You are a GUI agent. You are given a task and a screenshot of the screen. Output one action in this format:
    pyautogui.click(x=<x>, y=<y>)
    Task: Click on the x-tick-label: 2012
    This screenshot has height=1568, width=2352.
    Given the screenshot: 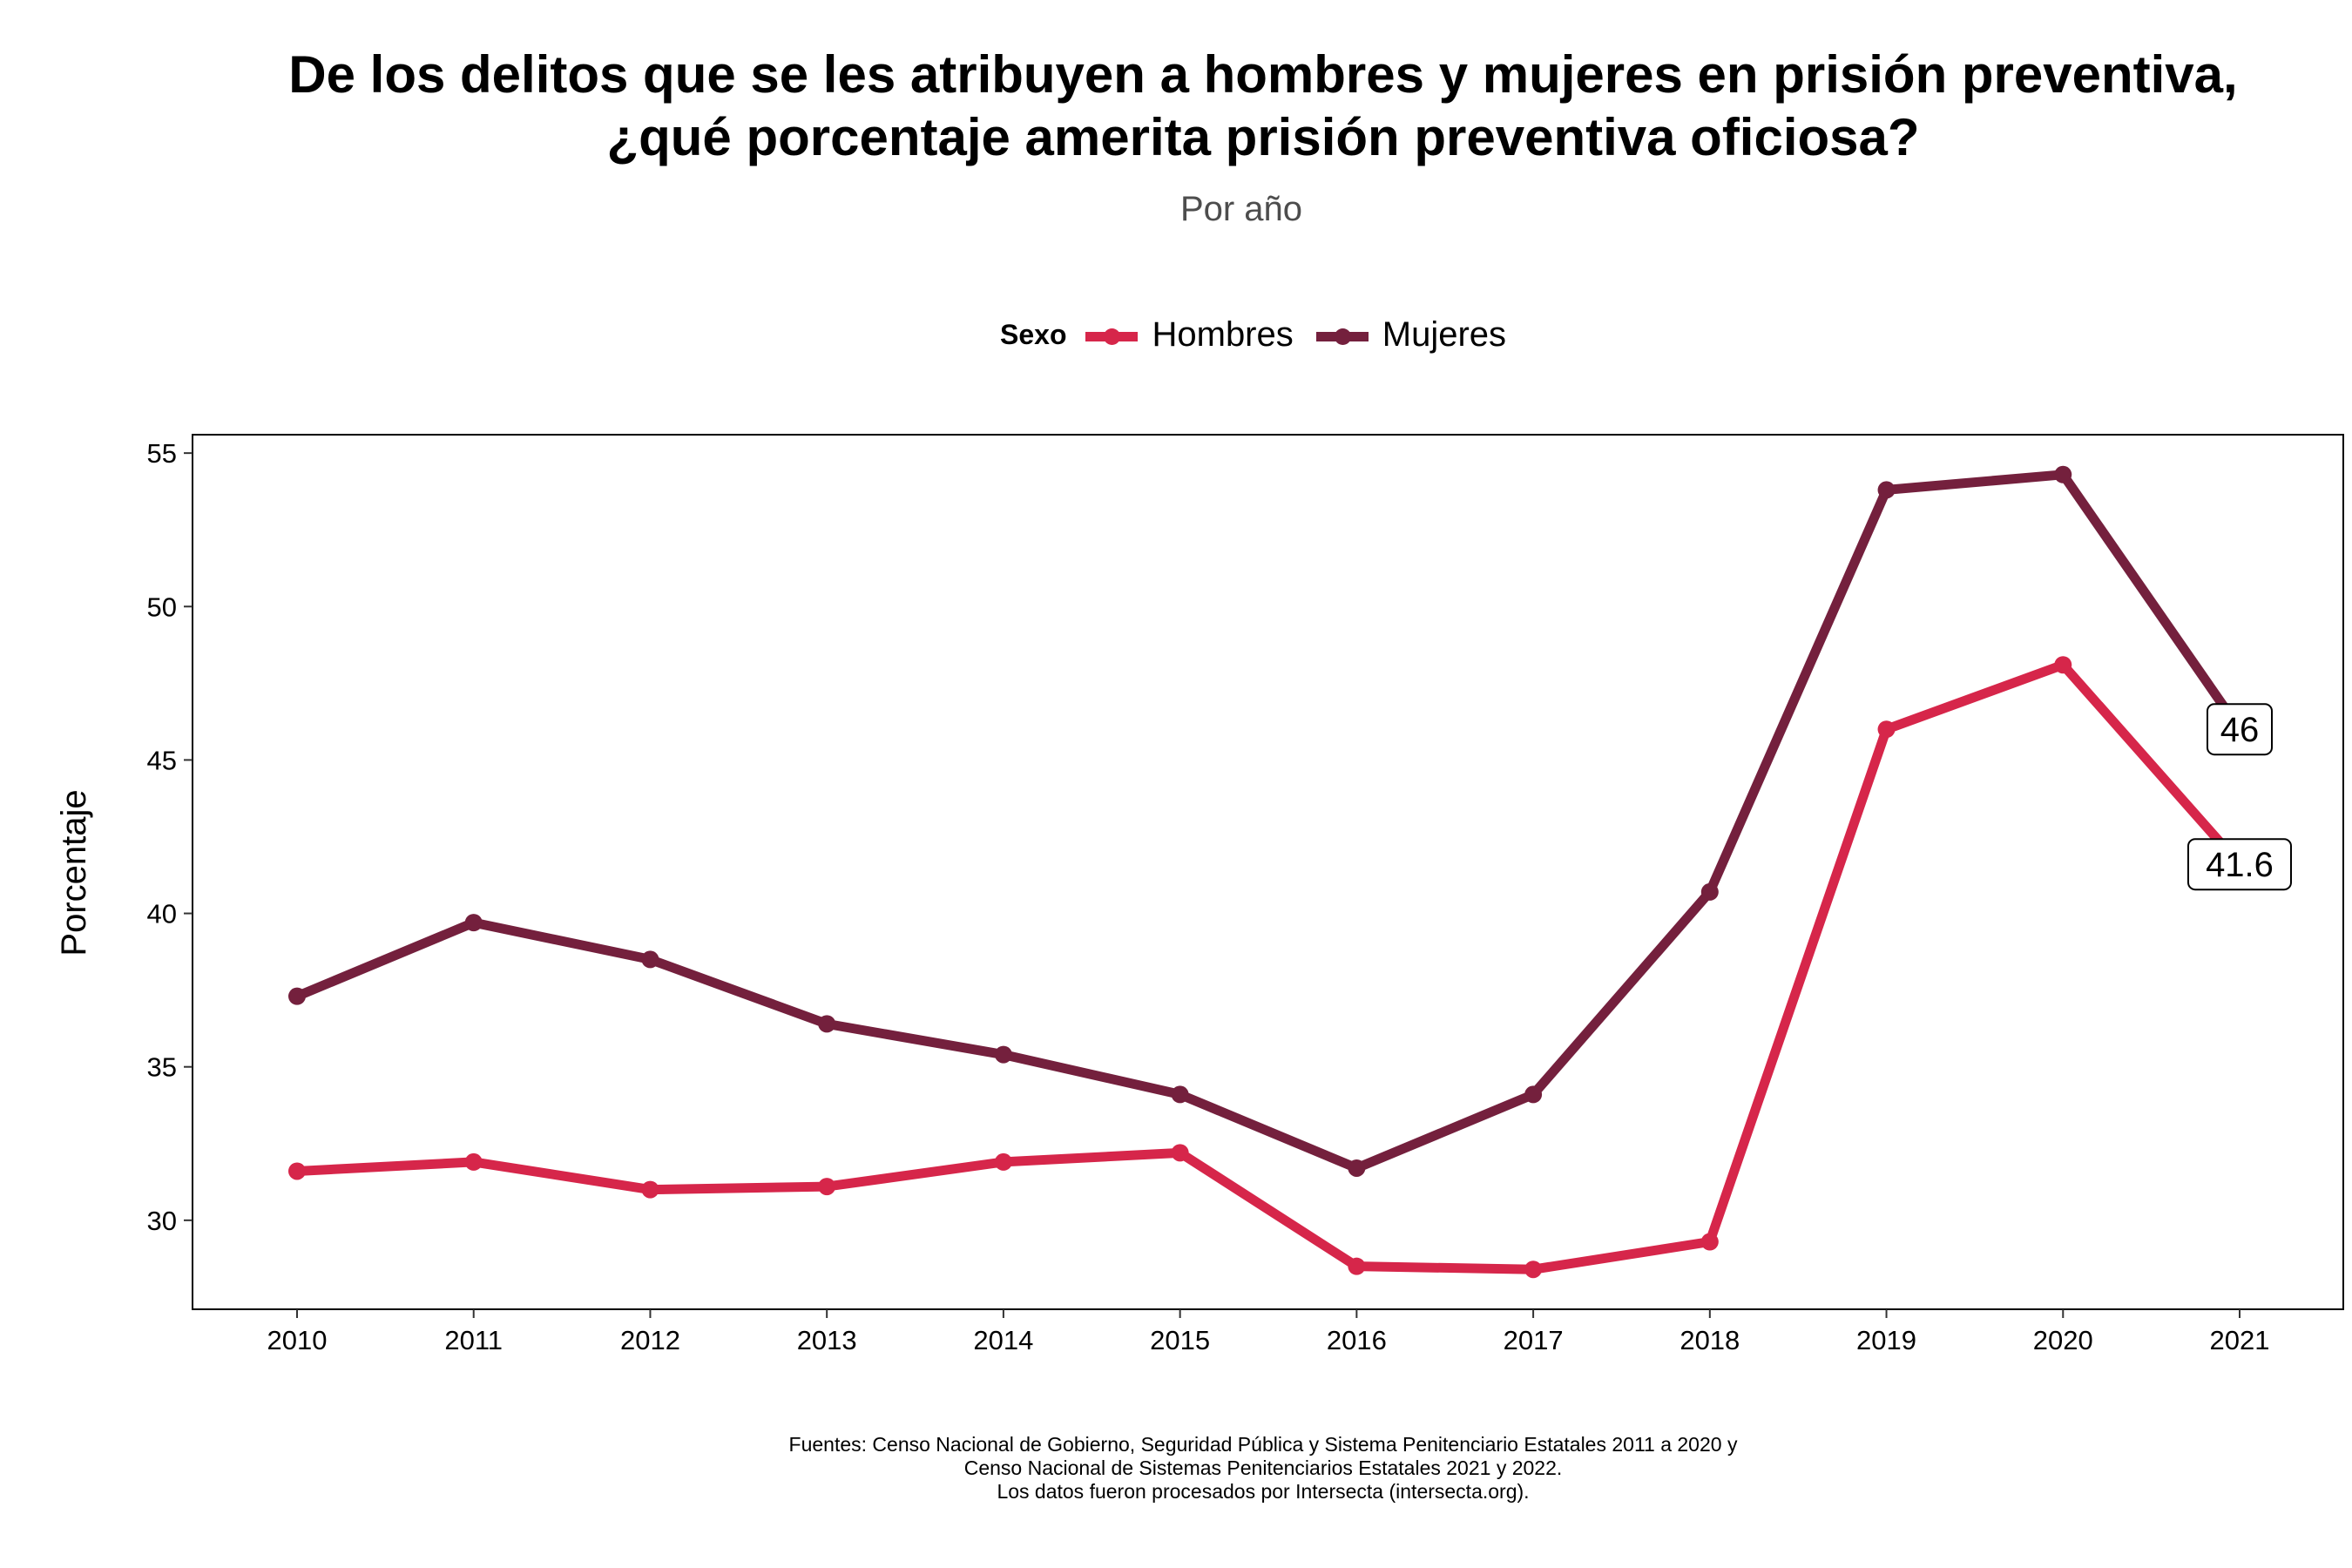 What is the action you would take?
    pyautogui.click(x=650, y=1340)
    